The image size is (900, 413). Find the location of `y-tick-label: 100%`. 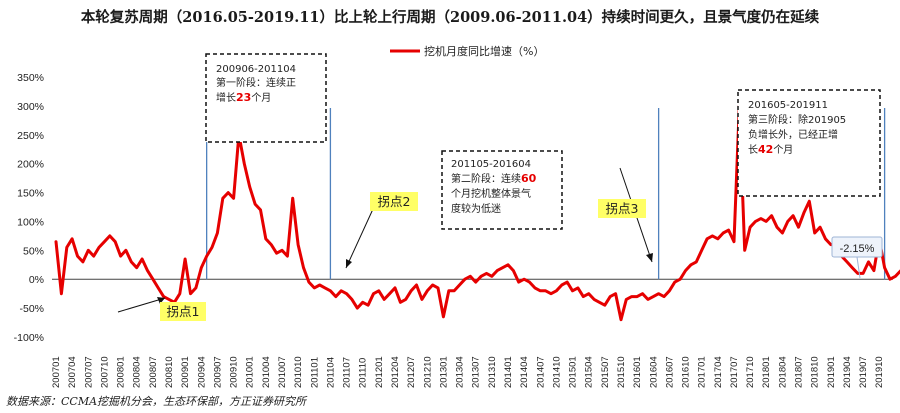

y-tick-label: 100% is located at coordinates (30, 222).